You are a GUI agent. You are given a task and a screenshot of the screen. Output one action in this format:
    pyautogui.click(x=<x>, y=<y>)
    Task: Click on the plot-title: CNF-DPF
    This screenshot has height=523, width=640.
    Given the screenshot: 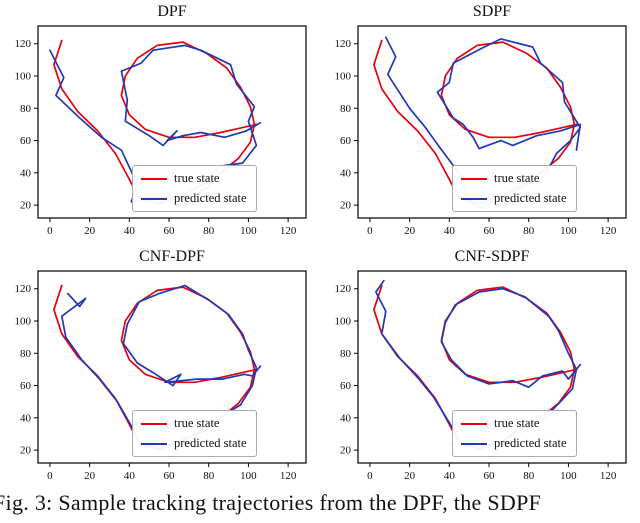 What is the action you would take?
    pyautogui.click(x=172, y=256)
    